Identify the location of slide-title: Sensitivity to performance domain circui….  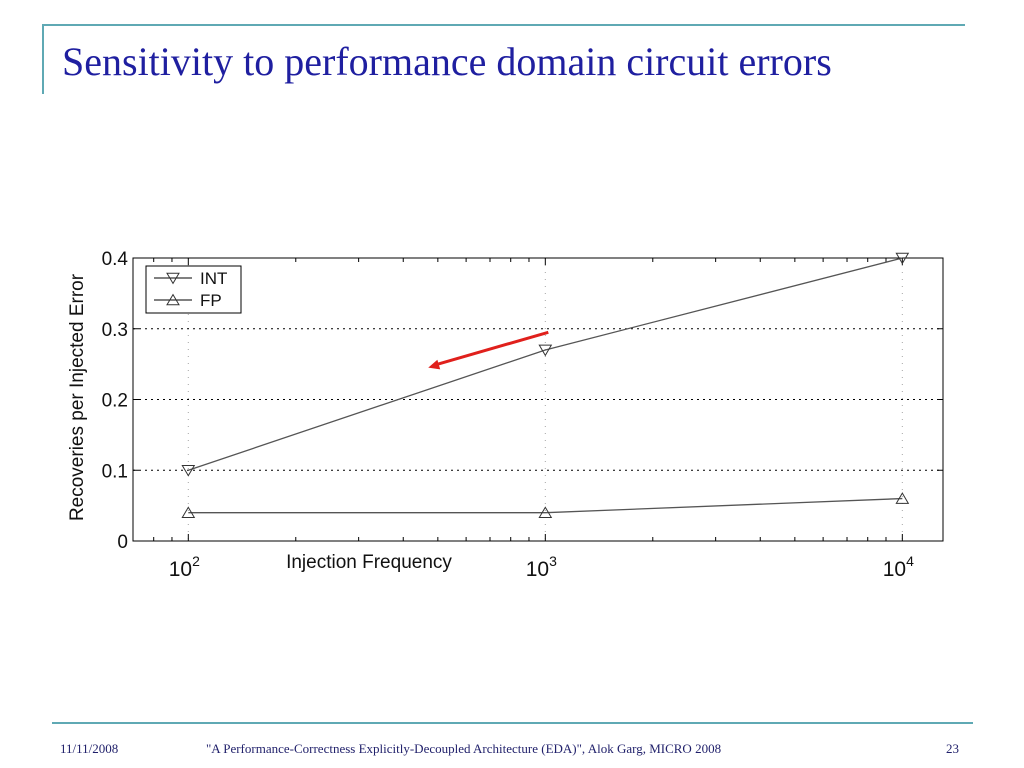
(447, 61).